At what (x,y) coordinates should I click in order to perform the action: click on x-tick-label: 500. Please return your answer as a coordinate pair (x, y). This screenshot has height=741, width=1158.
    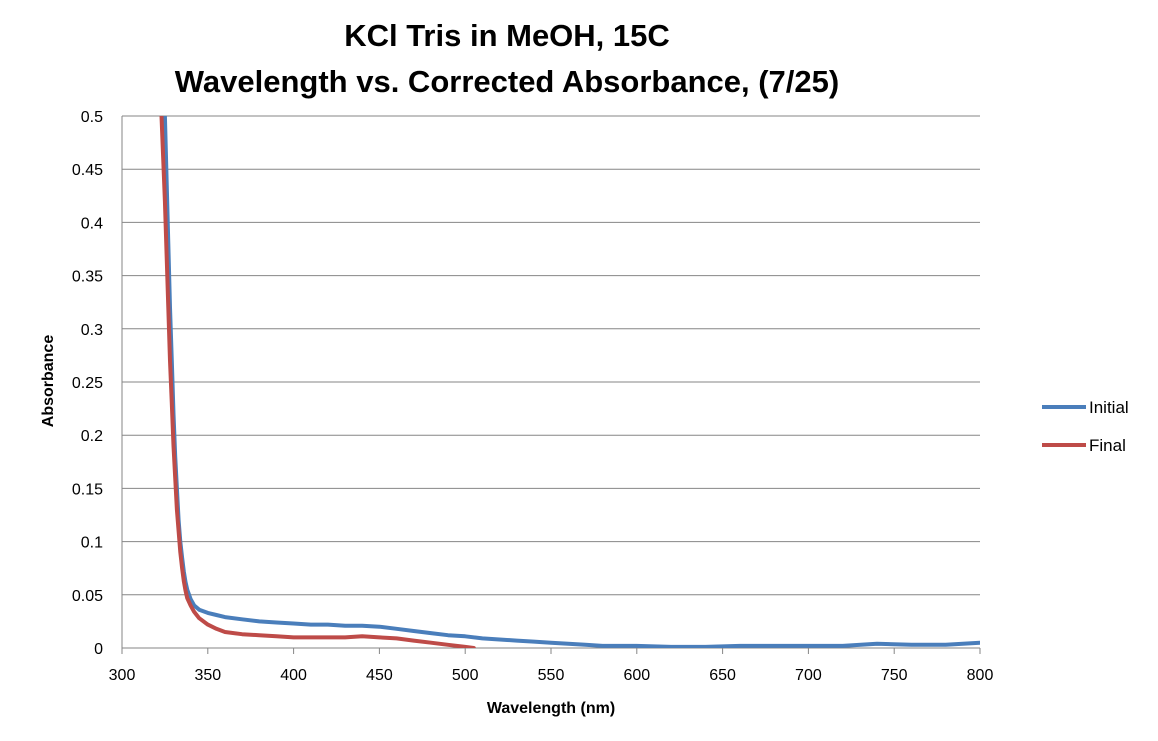
    Looking at the image, I should click on (465, 675).